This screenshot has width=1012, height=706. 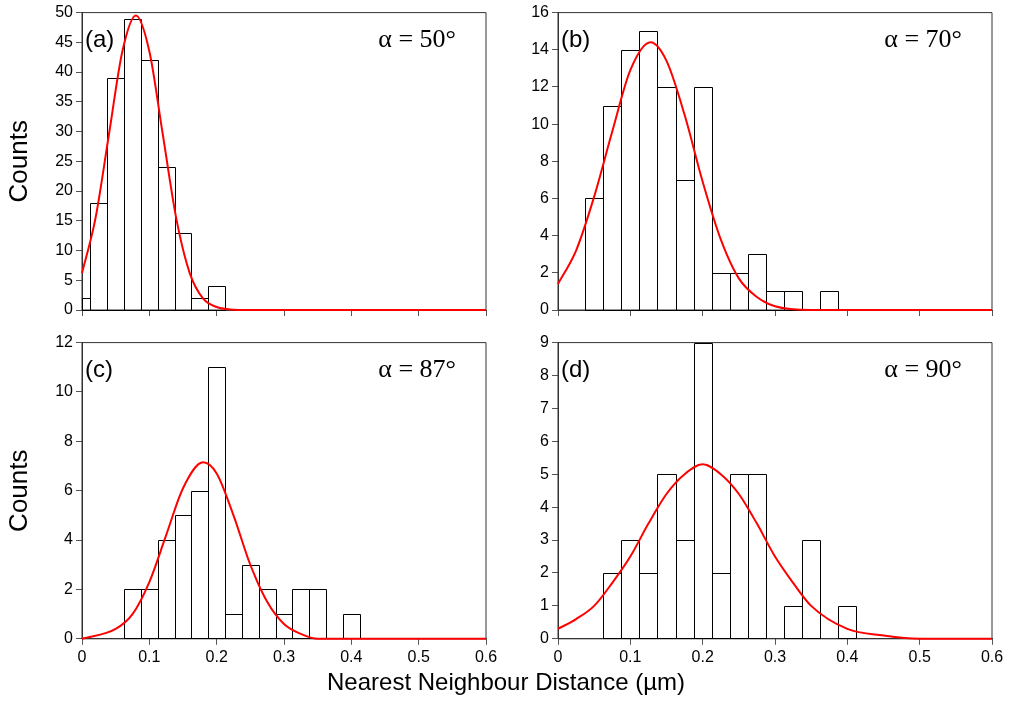 What do you see at coordinates (923, 38) in the screenshot?
I see `annotation: α = 70°` at bounding box center [923, 38].